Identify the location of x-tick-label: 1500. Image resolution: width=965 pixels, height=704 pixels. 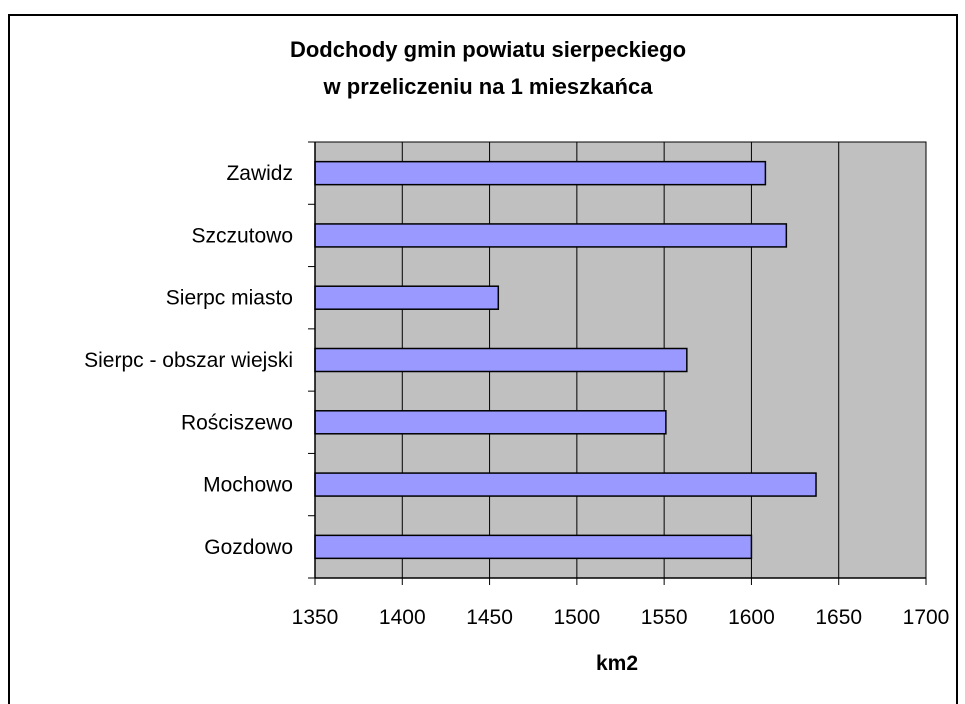
(576, 617).